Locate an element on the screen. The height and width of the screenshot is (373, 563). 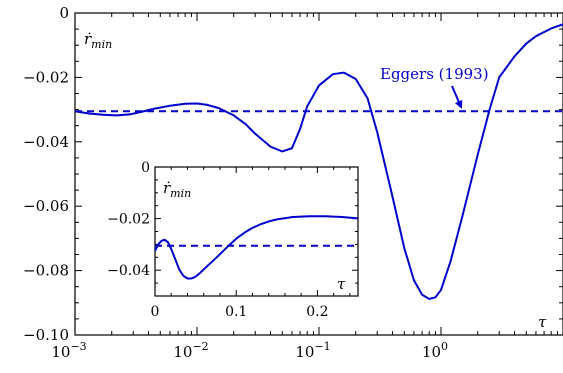
main-x-tick-label: 10⁰ is located at coordinates (435, 350).